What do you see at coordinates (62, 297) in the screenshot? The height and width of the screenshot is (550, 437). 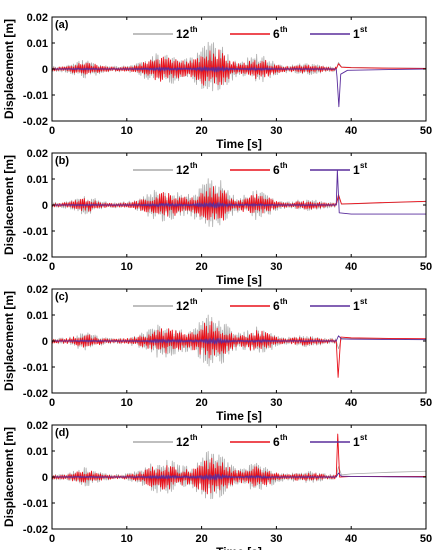 I see `panel-label: (c)` at bounding box center [62, 297].